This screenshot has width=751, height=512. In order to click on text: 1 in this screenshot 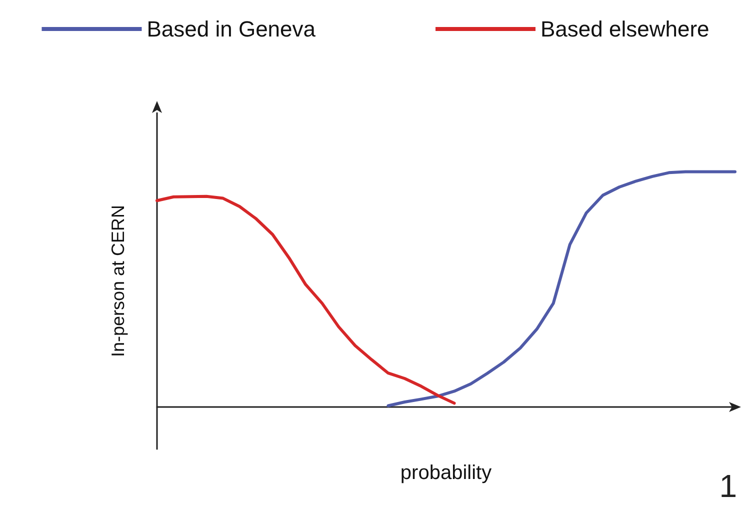, I will do `click(728, 486)`.